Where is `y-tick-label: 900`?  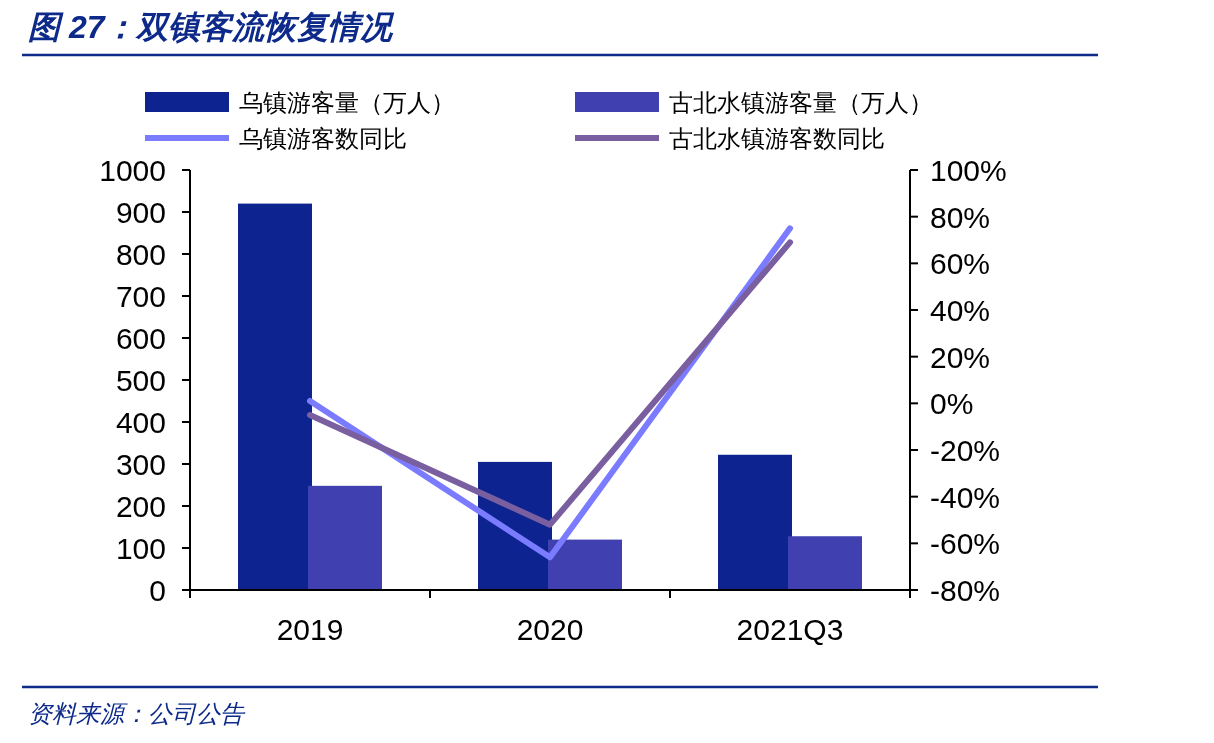 y-tick-label: 900 is located at coordinates (140, 212).